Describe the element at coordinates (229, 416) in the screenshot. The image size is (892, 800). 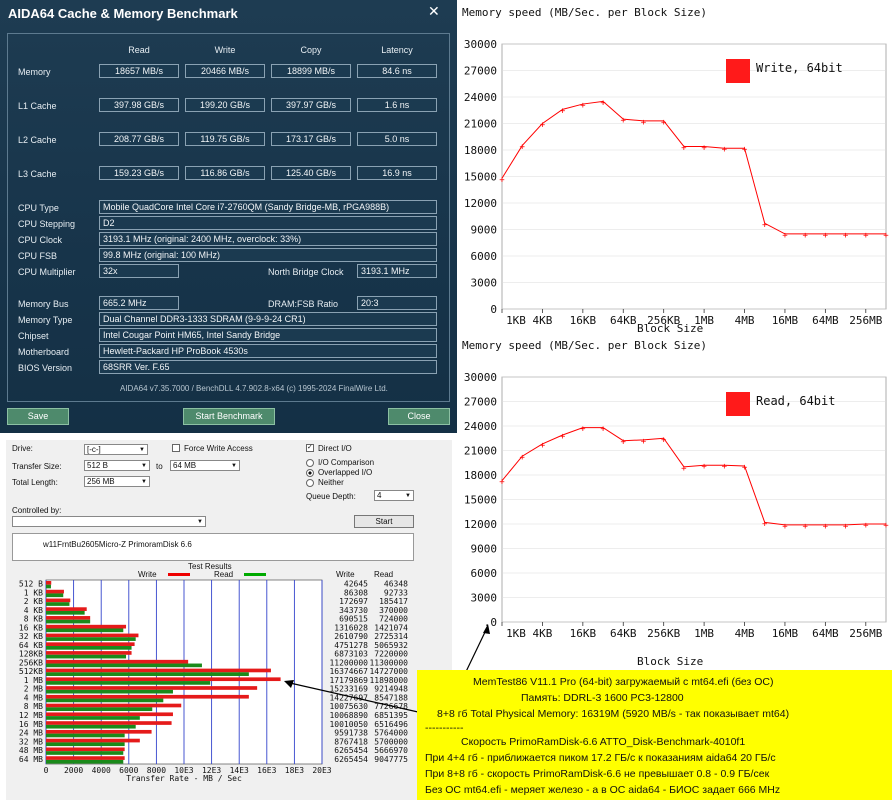
I see `start-benchmark-button: Start Benchmark` at that location.